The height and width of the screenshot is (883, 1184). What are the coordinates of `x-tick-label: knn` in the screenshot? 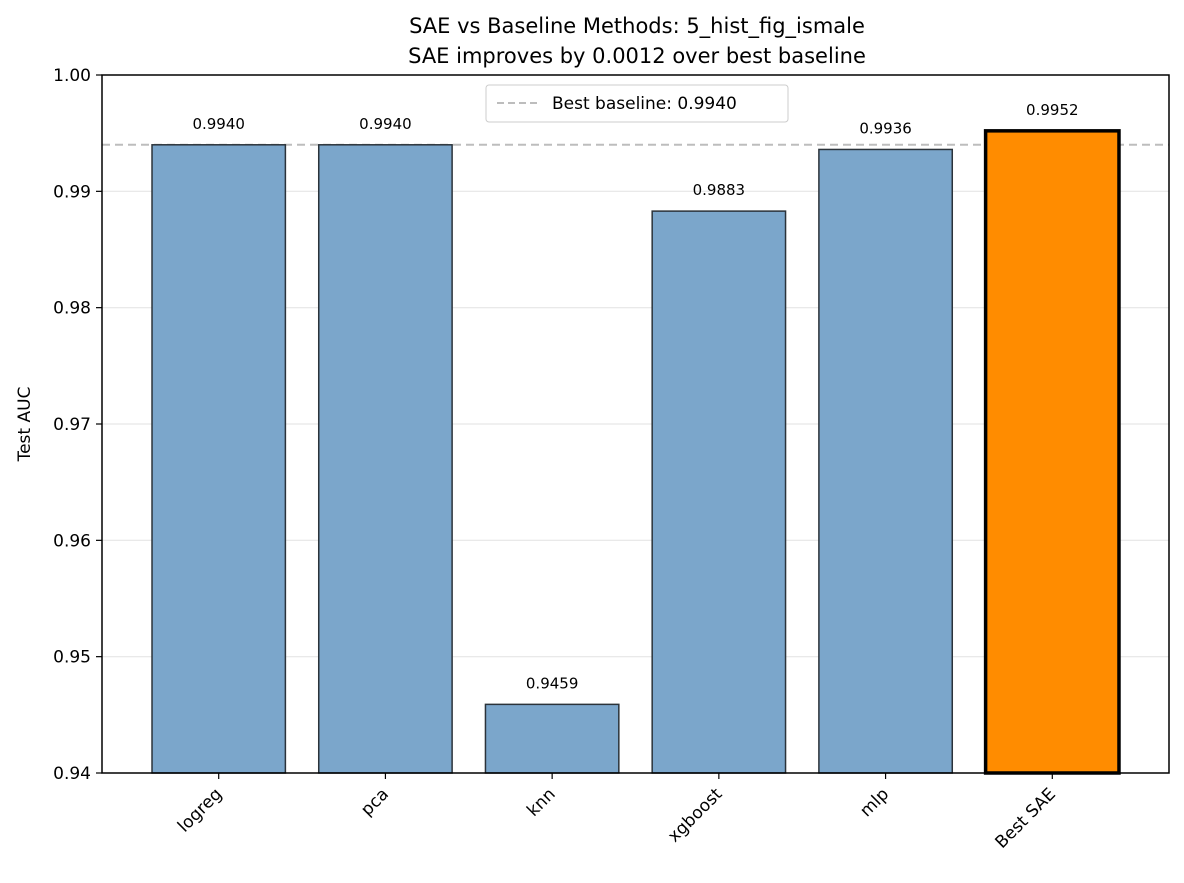 It's located at (541, 802).